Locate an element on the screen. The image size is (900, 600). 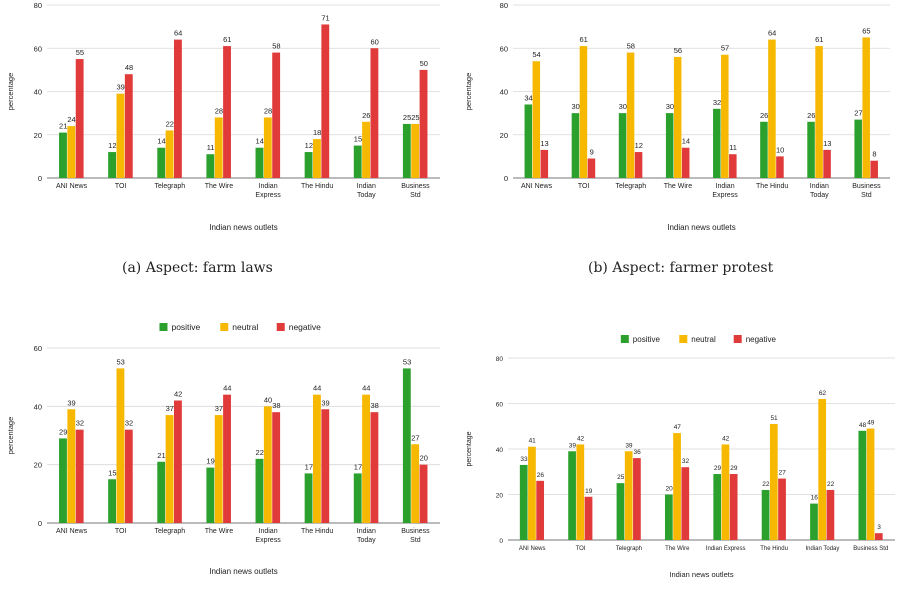
x-tick-label: The Hindu is located at coordinates (774, 549).